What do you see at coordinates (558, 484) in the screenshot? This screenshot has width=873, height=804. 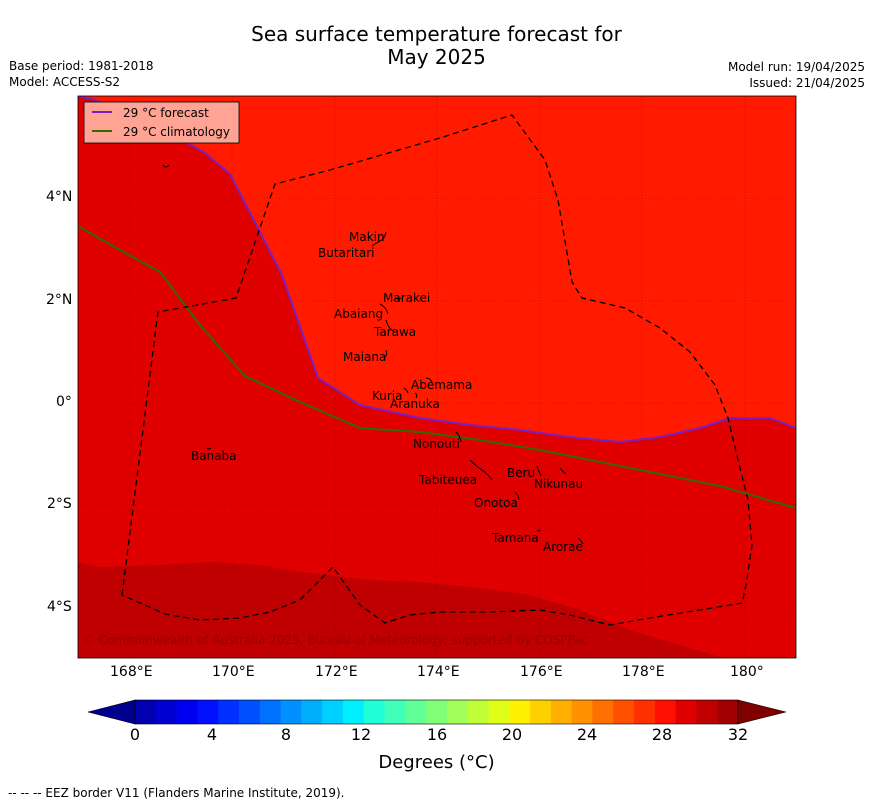 I see `island-label: Nikunau` at bounding box center [558, 484].